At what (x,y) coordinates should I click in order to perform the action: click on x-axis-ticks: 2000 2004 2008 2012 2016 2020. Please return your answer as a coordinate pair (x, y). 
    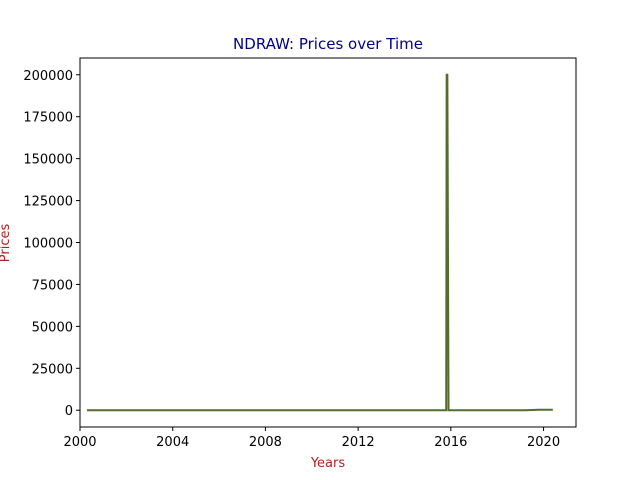
    Looking at the image, I should click on (311, 438).